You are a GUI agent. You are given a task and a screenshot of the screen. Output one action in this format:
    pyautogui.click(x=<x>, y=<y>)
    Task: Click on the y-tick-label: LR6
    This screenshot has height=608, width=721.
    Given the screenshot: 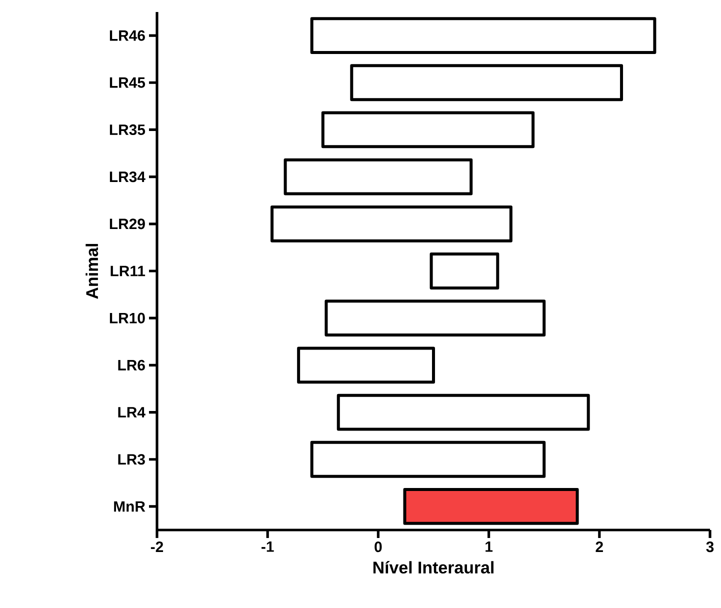 What is the action you would take?
    pyautogui.click(x=131, y=365)
    